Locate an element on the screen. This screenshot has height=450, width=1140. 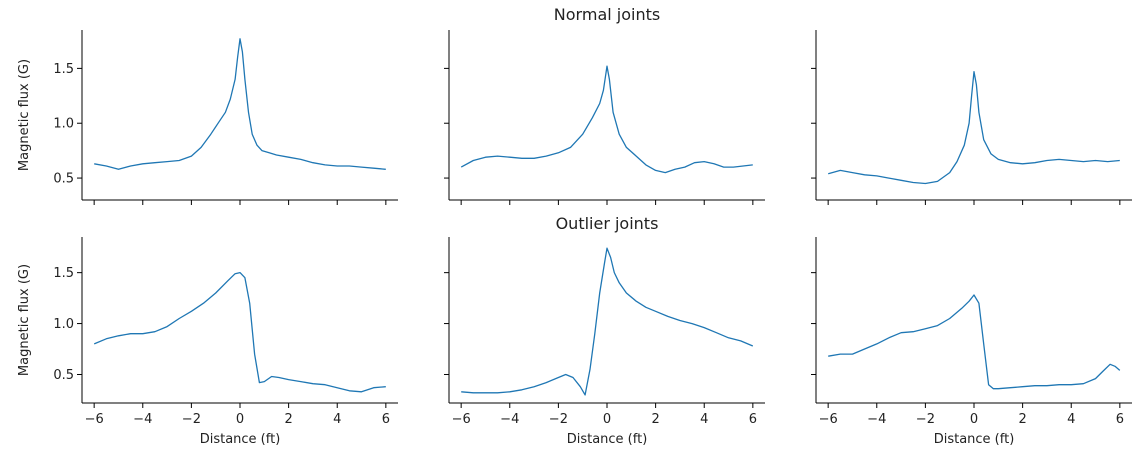
row-title-2: Outlier joints is located at coordinates (607, 223).